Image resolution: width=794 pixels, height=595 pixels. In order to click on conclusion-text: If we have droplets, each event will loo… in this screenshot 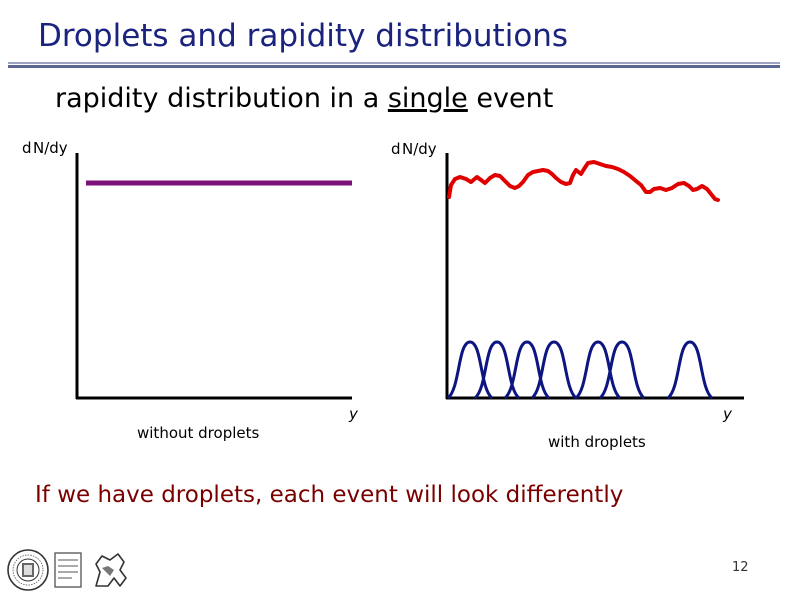, I will do `click(329, 495)`.